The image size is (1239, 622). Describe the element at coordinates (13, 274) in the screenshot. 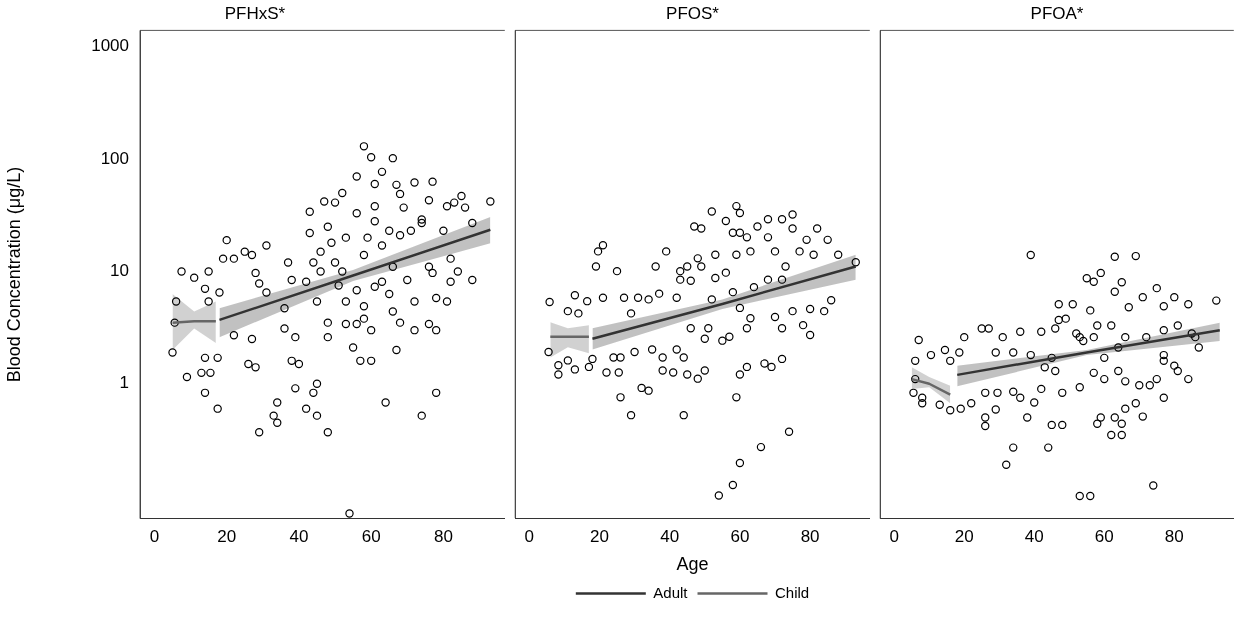

I see `y-axis-title: Blood Concentration (μg/L)` at that location.